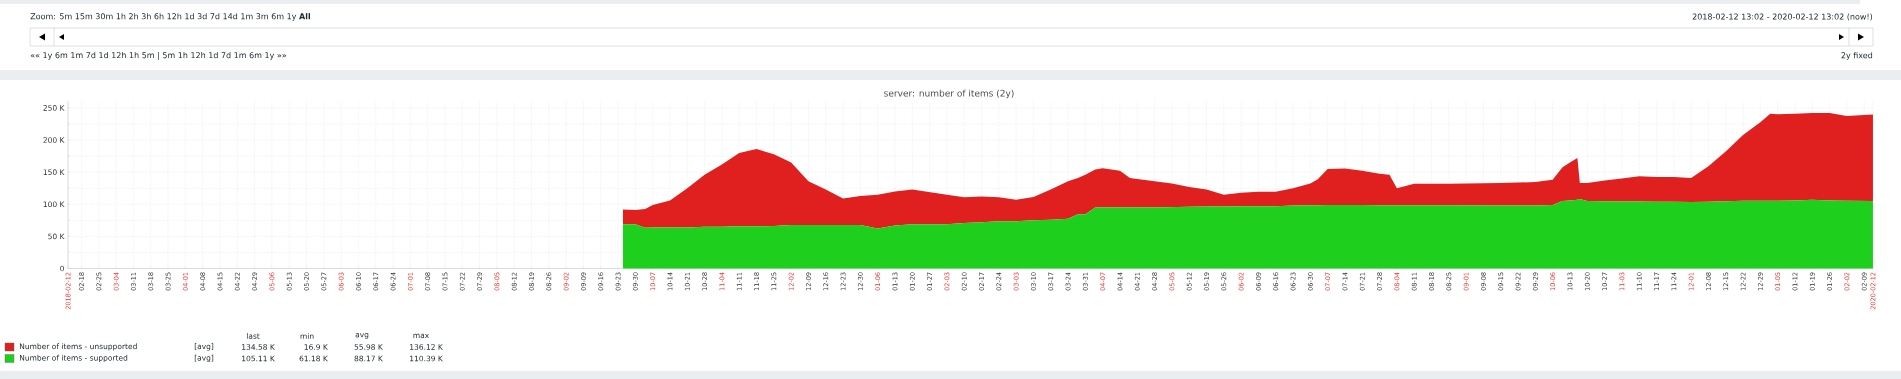 This screenshot has height=379, width=1901. I want to click on text: Zoom: 5m 15m 30m 1h 2h 3h 6h 12h 1d 3d 7d 14d 1m 3m 6m 1y All, so click(170, 17).